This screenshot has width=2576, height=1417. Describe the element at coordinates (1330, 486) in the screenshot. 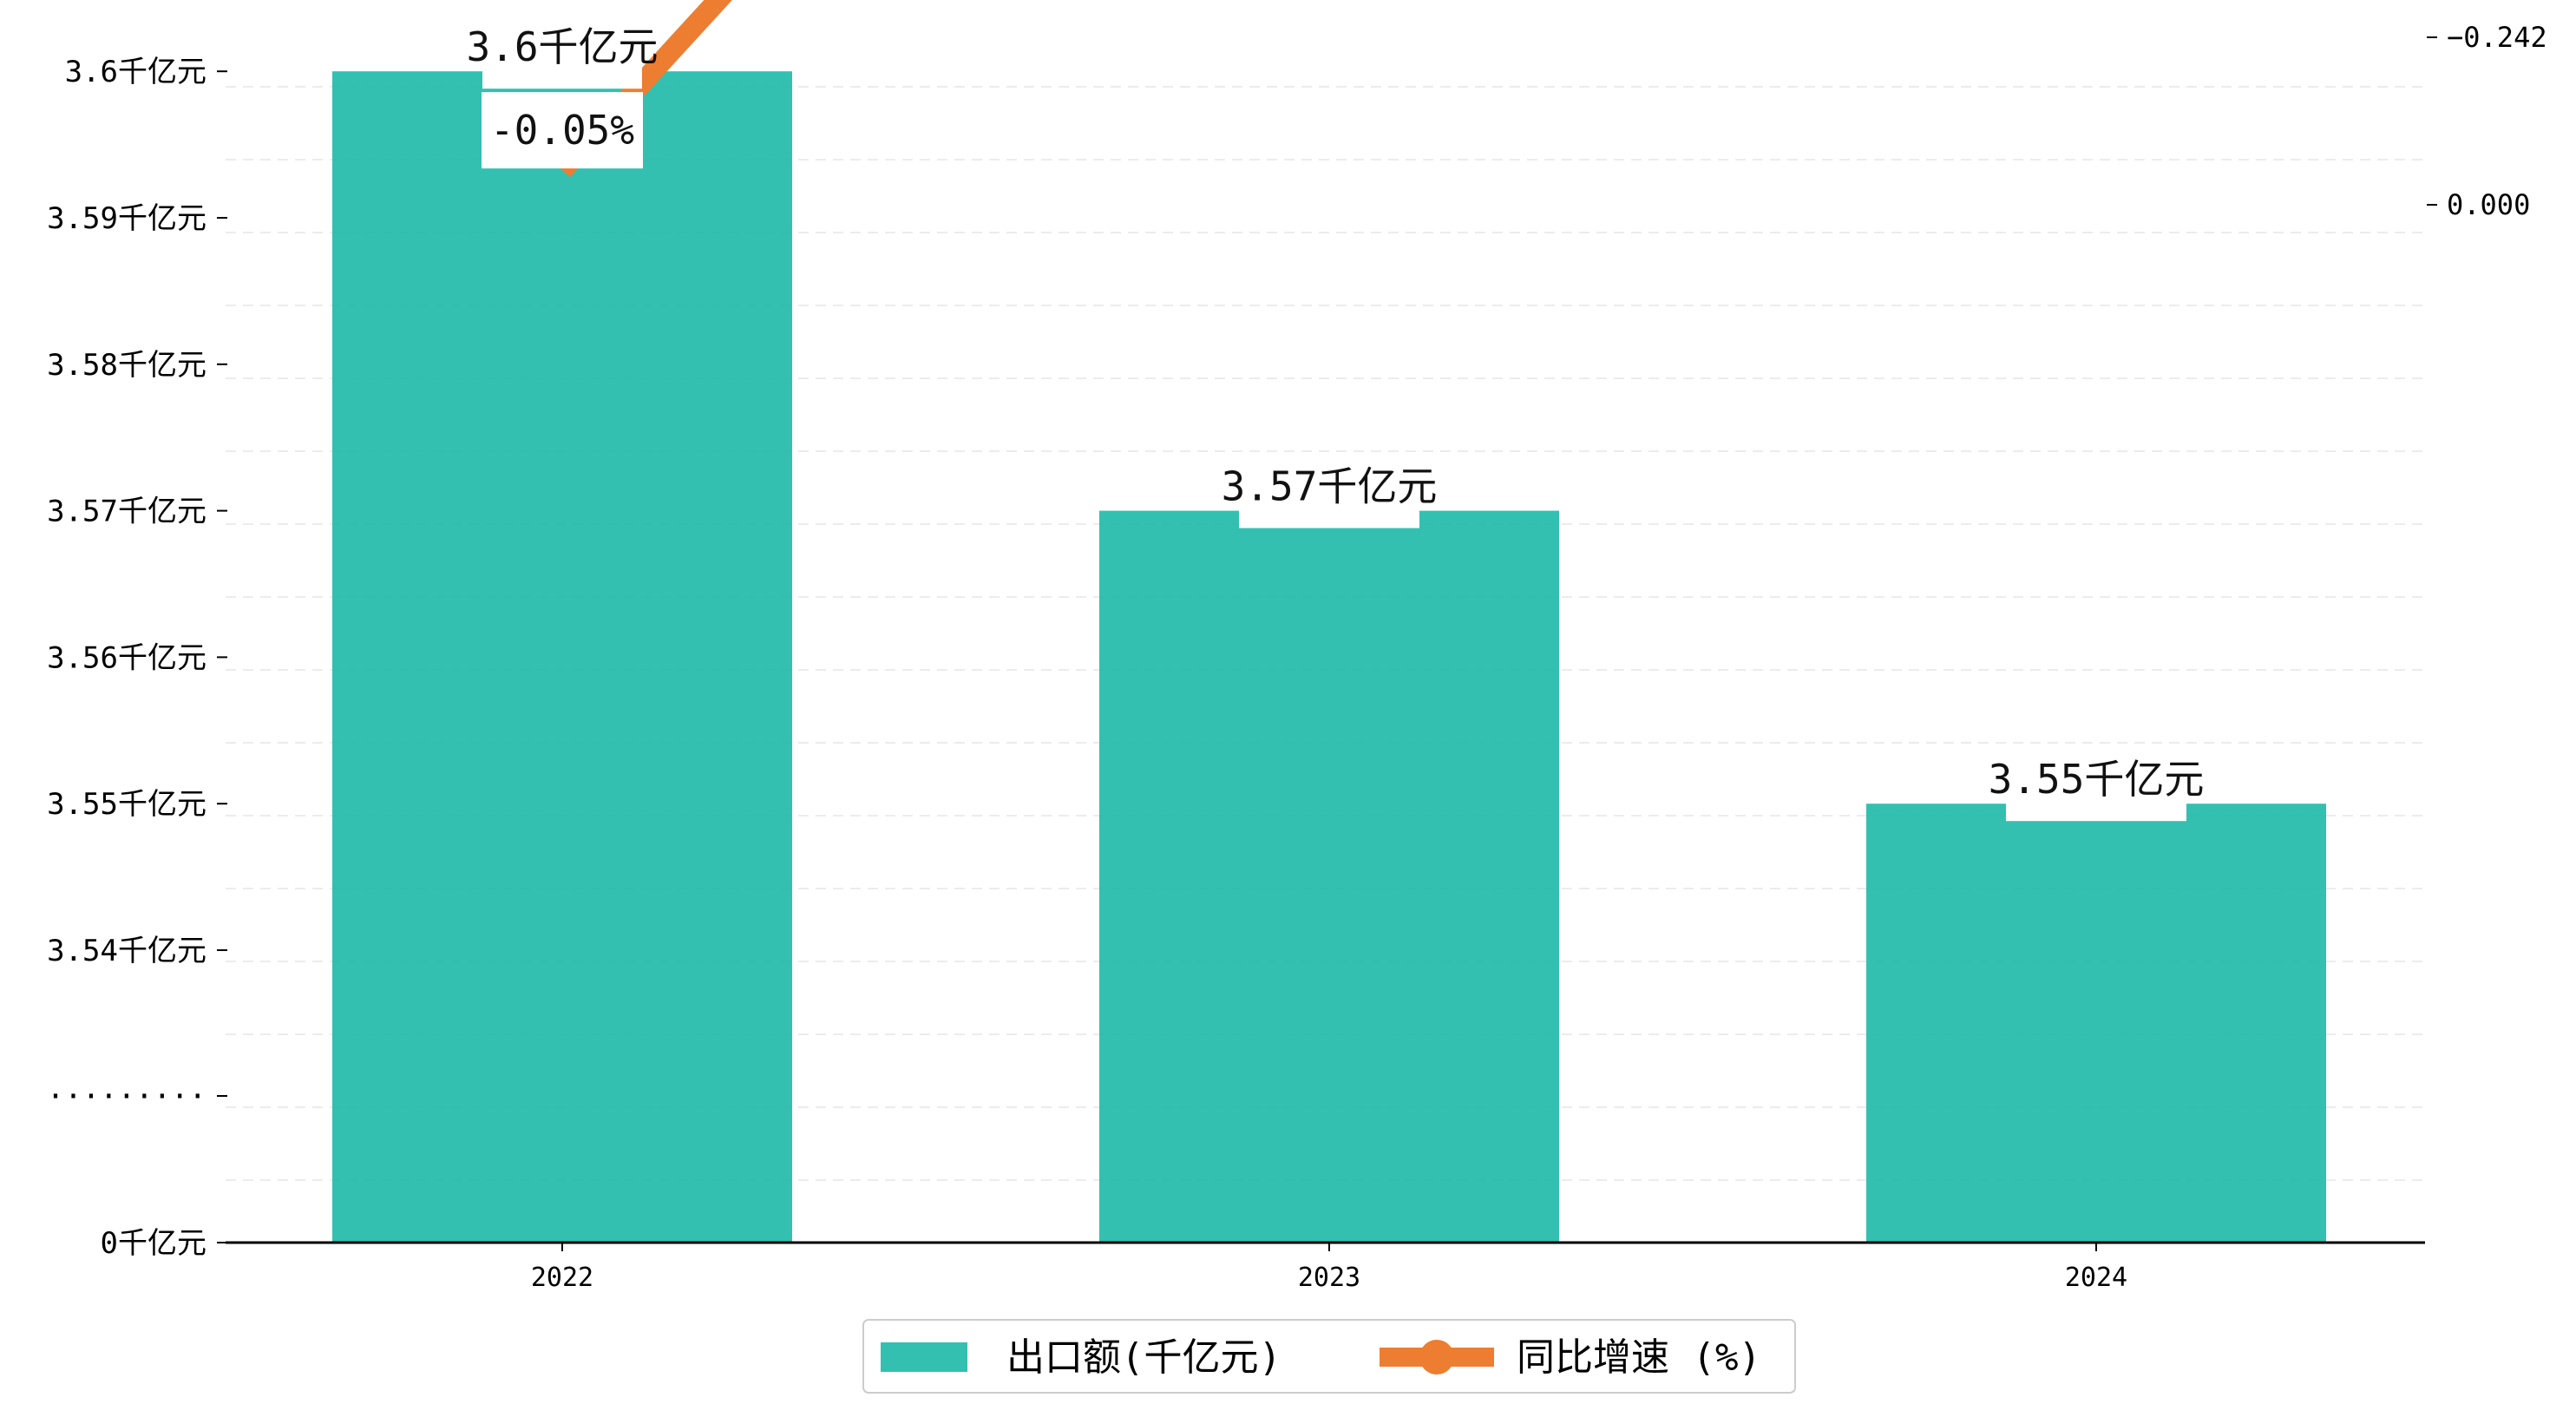

I see `bar-value-label: 3.57千亿元` at that location.